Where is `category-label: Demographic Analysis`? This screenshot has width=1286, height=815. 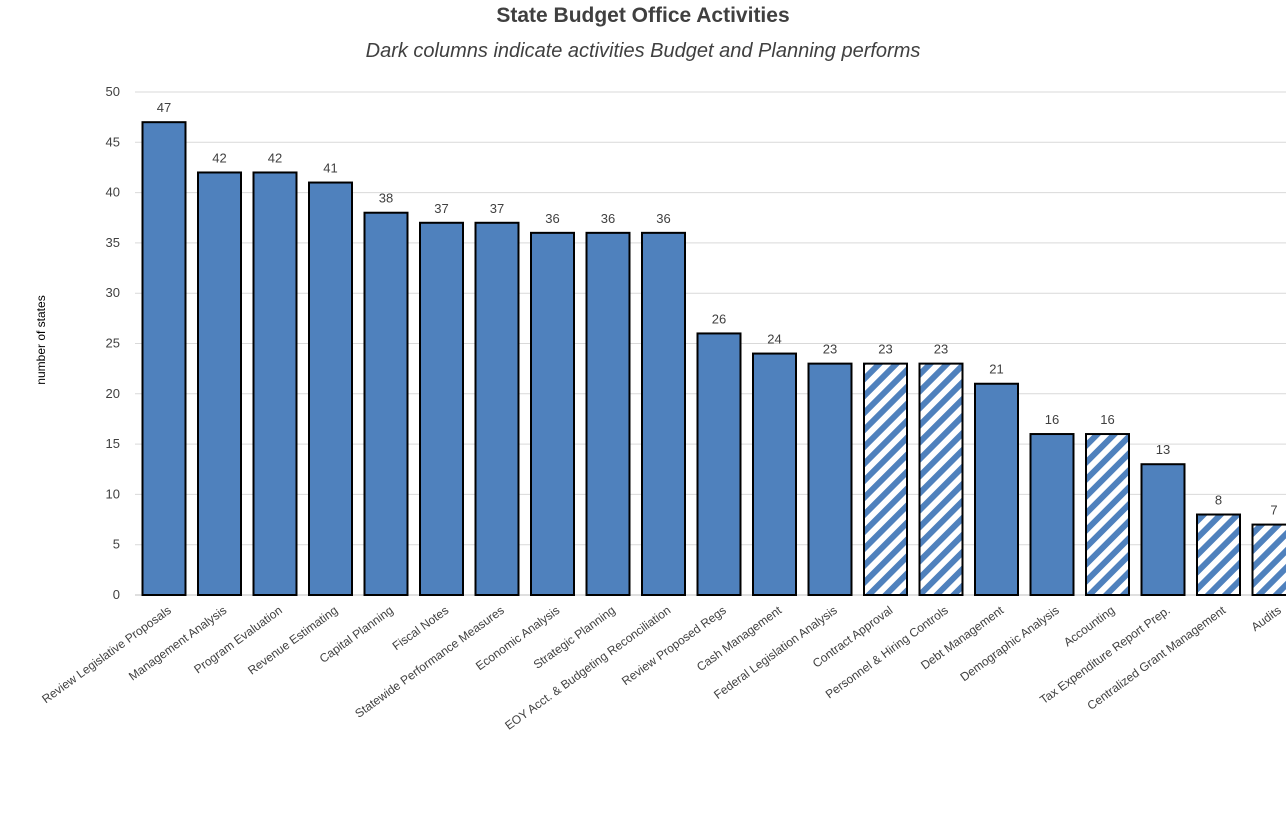
category-label: Demographic Analysis is located at coordinates (1009, 643).